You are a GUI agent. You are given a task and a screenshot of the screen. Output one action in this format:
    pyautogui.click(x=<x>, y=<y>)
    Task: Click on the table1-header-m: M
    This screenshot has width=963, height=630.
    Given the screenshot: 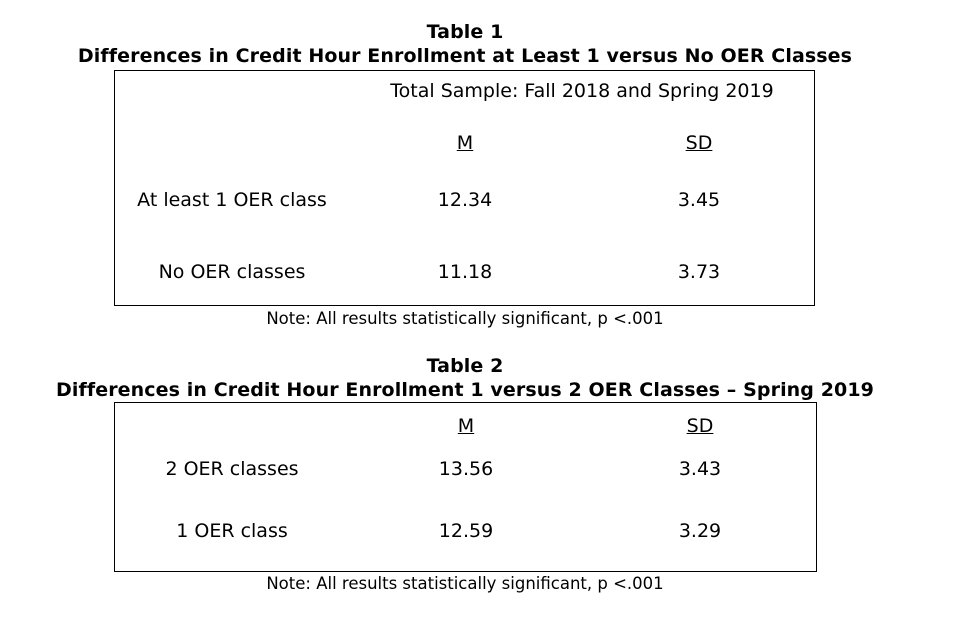 What is the action you would take?
    pyautogui.click(x=465, y=143)
    